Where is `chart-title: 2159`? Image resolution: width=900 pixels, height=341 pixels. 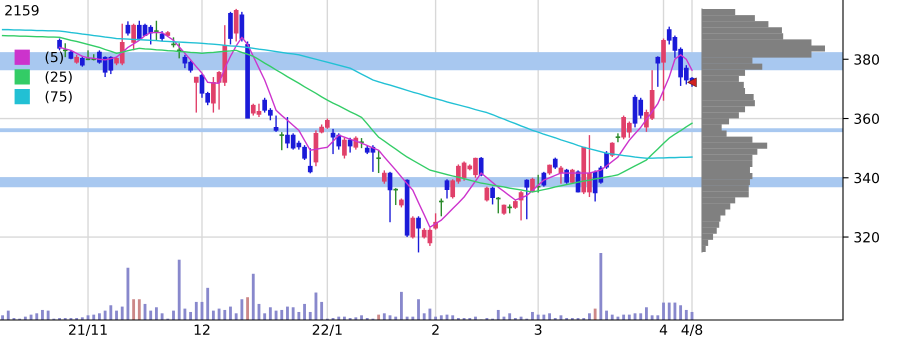
chart-title: 2159 is located at coordinates (22, 10).